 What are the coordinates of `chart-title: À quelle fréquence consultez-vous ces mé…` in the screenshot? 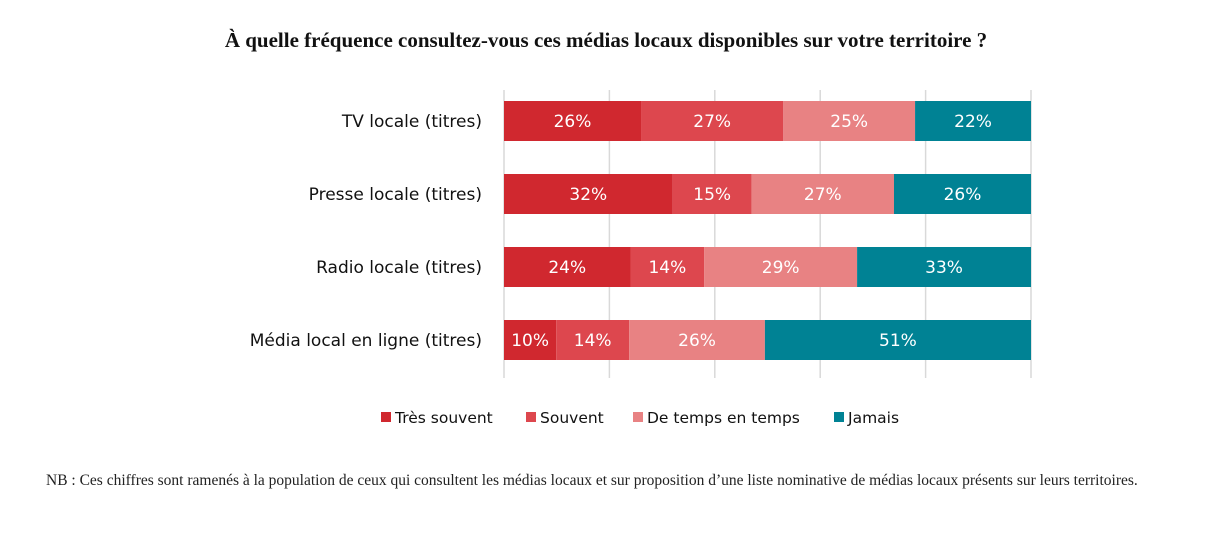 It's located at (606, 40).